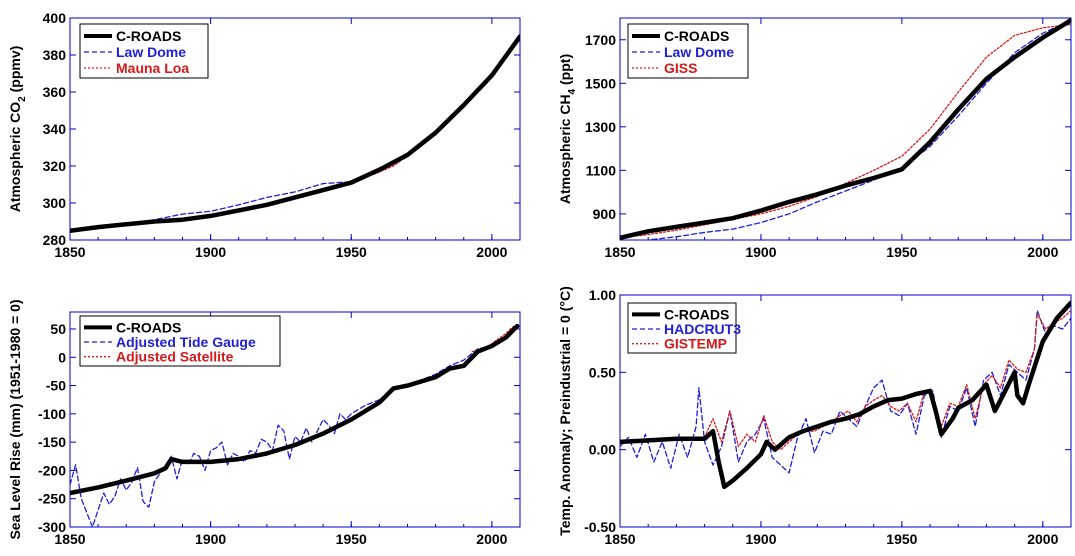 The image size is (1075, 556). I want to click on y-axis-title-unit: (ppt), so click(565, 71).